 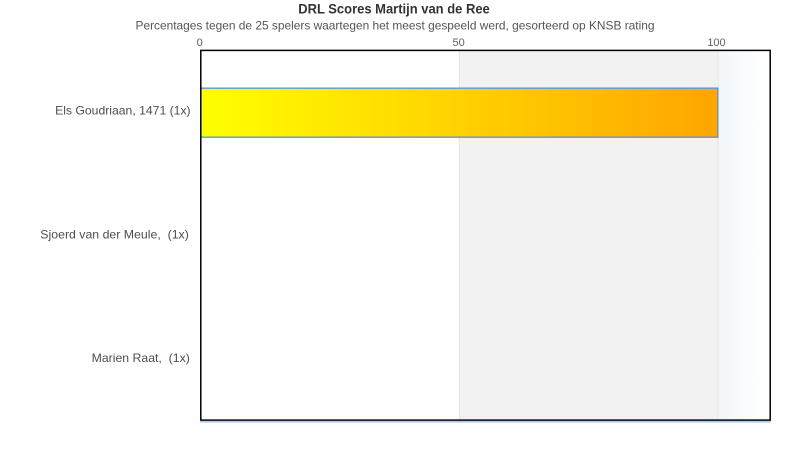 What do you see at coordinates (123, 111) in the screenshot?
I see `svg-text: Els Goudriaan, 1471 (1x)` at bounding box center [123, 111].